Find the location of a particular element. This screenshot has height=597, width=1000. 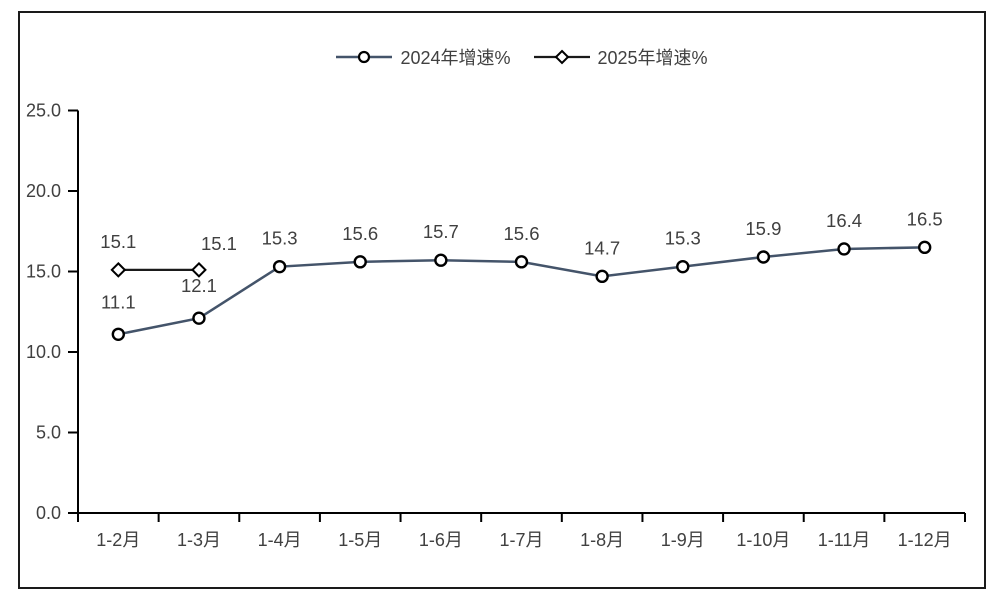

x-axis-tick-label: 1-10月 is located at coordinates (763, 540).